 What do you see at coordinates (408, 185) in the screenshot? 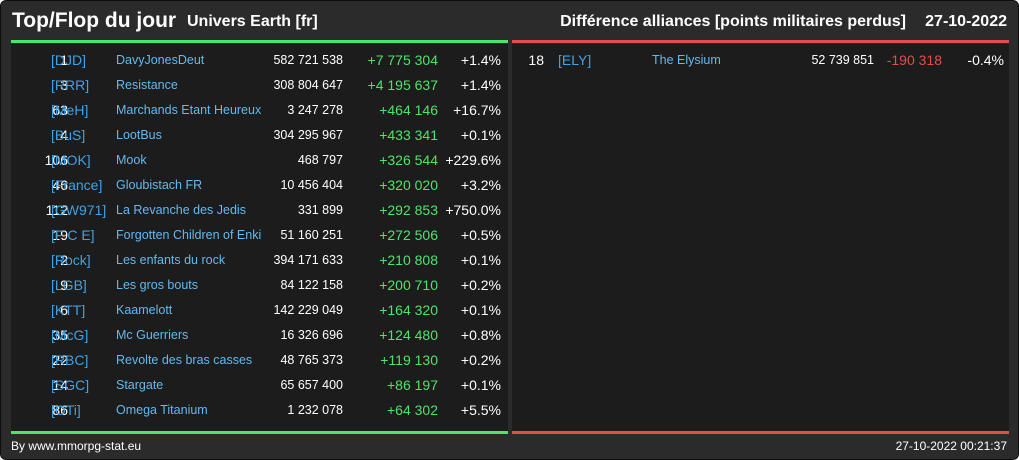
I see `diff-cell: +320 020` at bounding box center [408, 185].